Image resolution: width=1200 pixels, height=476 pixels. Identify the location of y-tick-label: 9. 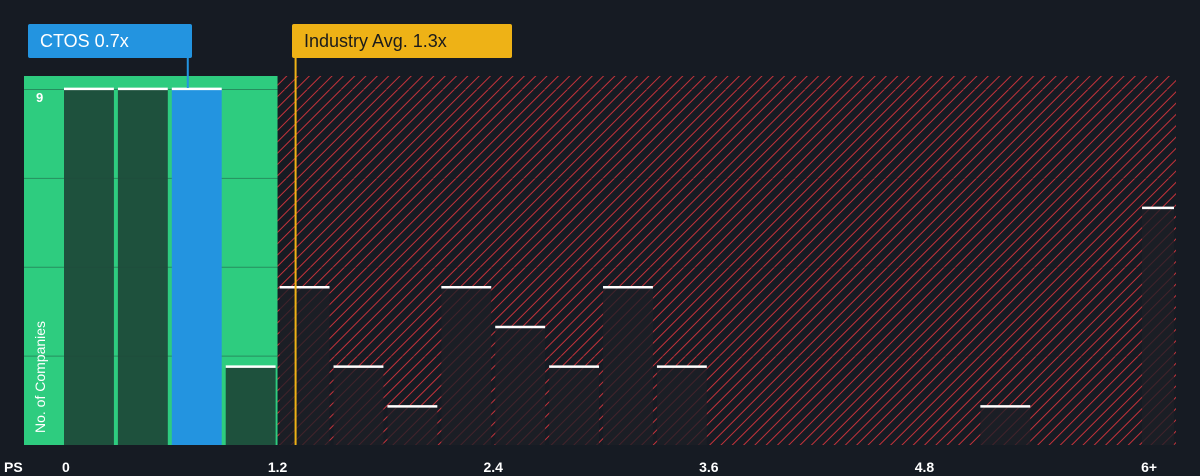
(39, 97).